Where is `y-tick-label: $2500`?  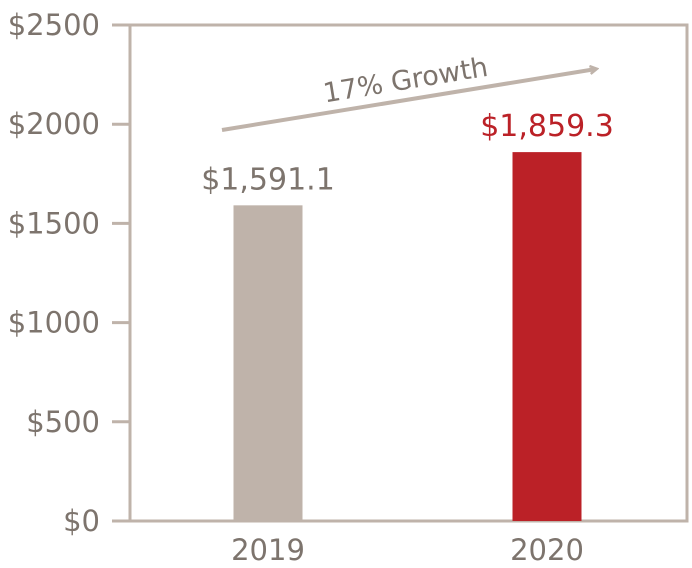
y-tick-label: $2500 is located at coordinates (54, 25).